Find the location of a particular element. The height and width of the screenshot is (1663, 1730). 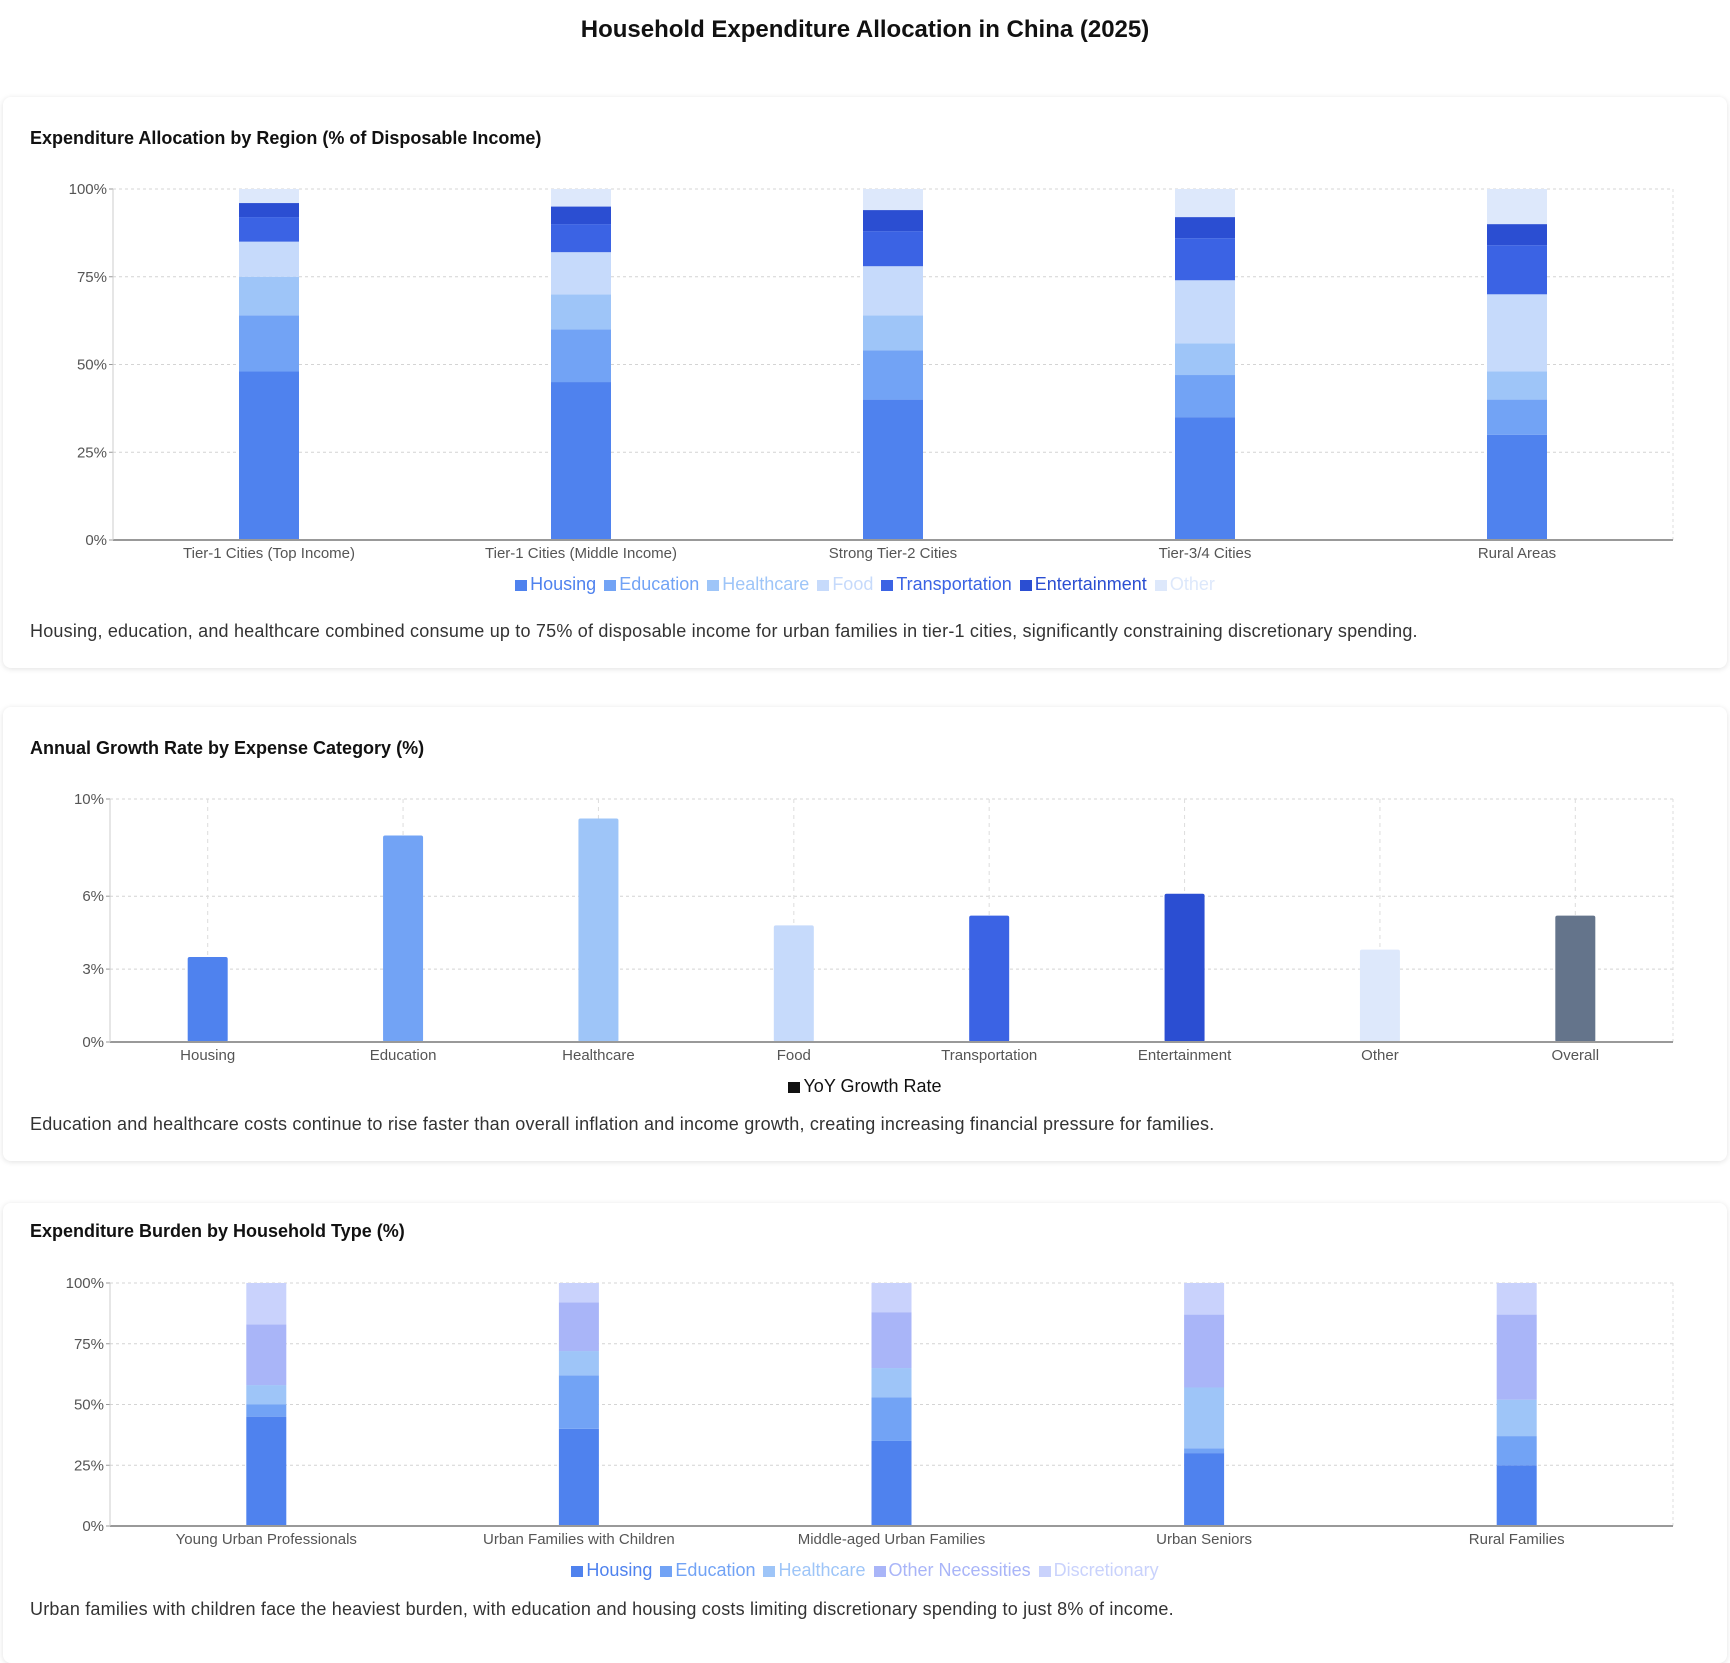

legend-item: Discretionary is located at coordinates (1098, 1570).